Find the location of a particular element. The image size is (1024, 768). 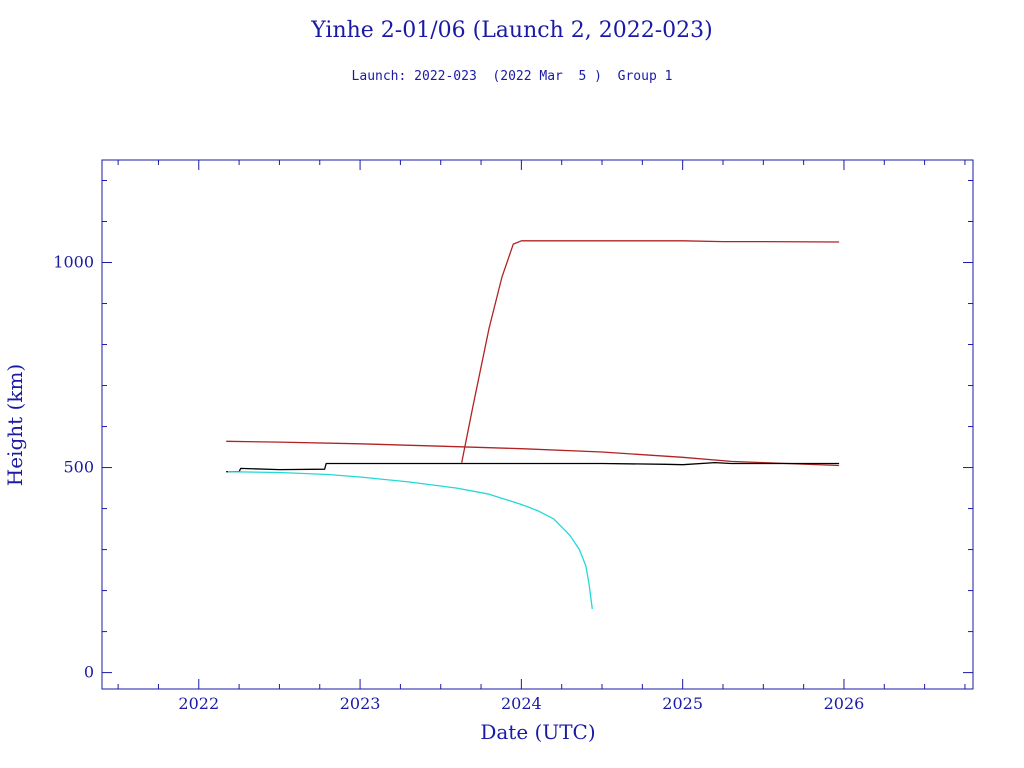

chart-title: Yinhe 2-01/06 (Launch 2, 2022-023) is located at coordinates (511, 30).